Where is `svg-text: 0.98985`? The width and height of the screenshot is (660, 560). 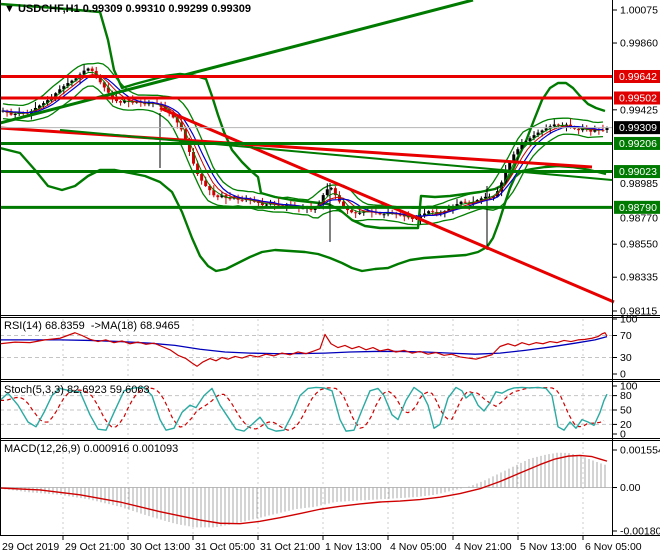 svg-text: 0.98985 is located at coordinates (639, 184).